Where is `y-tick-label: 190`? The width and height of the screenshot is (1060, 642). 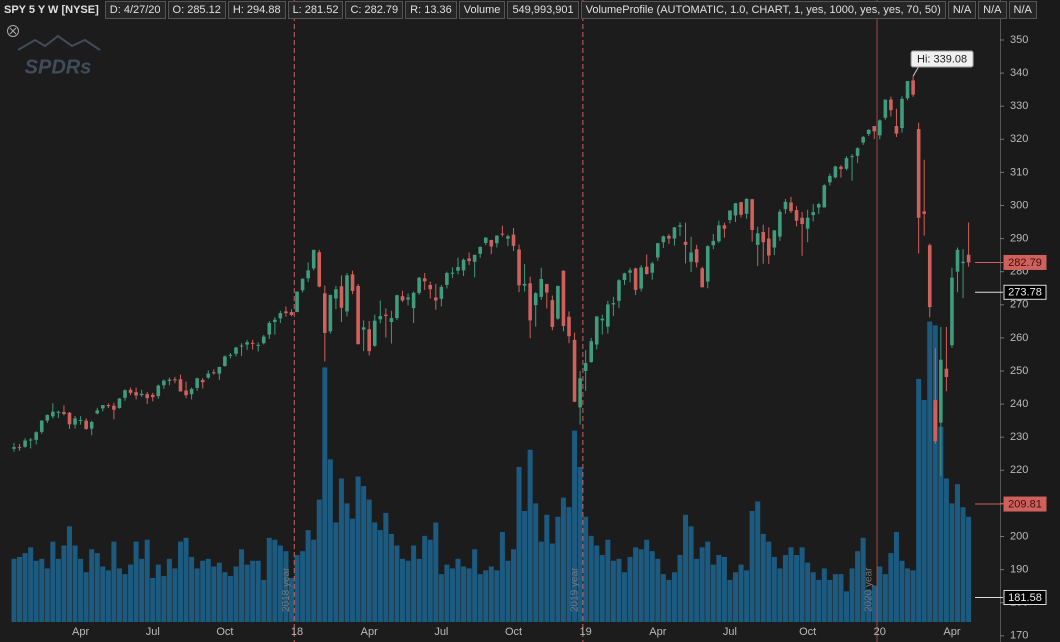
y-tick-label: 190 is located at coordinates (1019, 570).